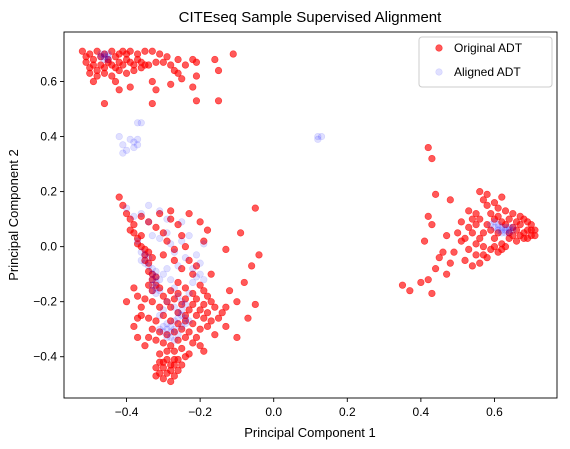 This screenshot has width=570, height=449. I want to click on legend-marker-original-adt, so click(439, 48).